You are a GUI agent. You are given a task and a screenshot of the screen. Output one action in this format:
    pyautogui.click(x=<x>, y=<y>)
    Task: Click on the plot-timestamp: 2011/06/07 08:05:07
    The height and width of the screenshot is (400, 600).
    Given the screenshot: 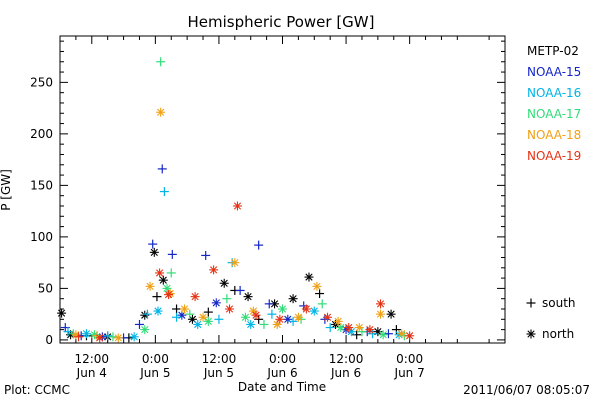 What is the action you would take?
    pyautogui.click(x=526, y=390)
    